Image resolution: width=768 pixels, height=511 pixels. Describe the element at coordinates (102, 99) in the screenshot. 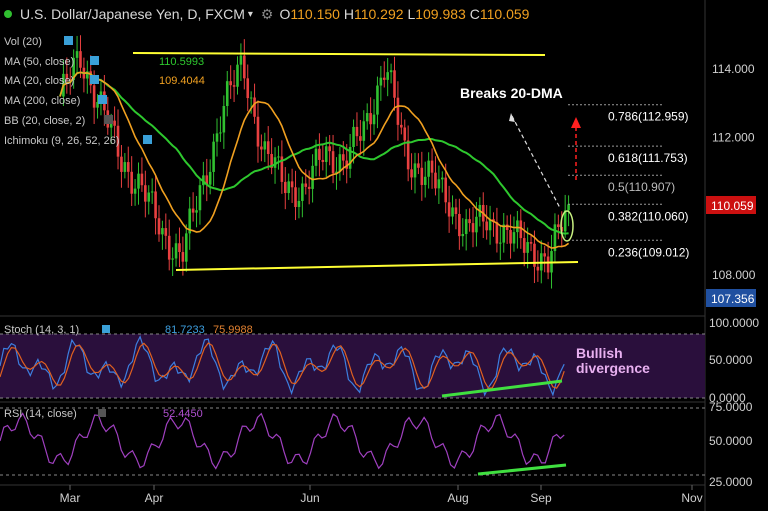

I see `ma200-visibility-icon` at that location.